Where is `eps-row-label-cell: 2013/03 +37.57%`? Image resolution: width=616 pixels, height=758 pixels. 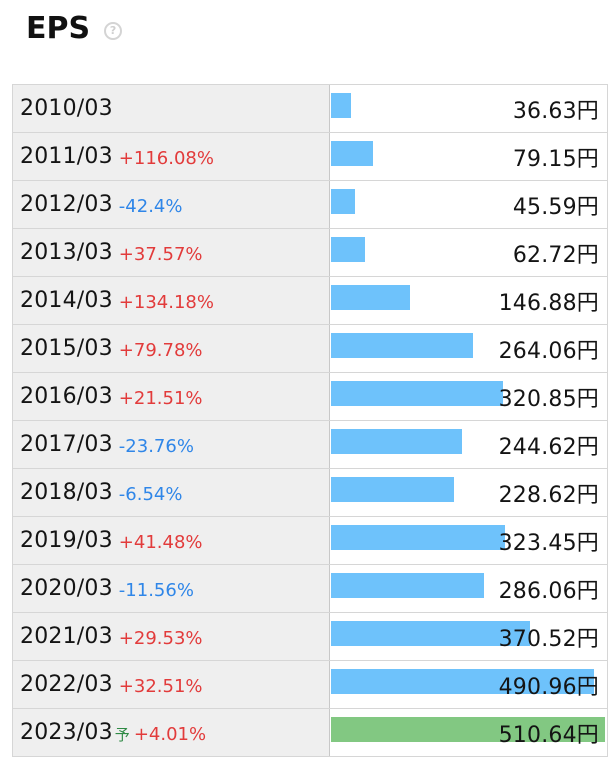
eps-row-label-cell: 2013/03 +37.57% is located at coordinates (171, 252).